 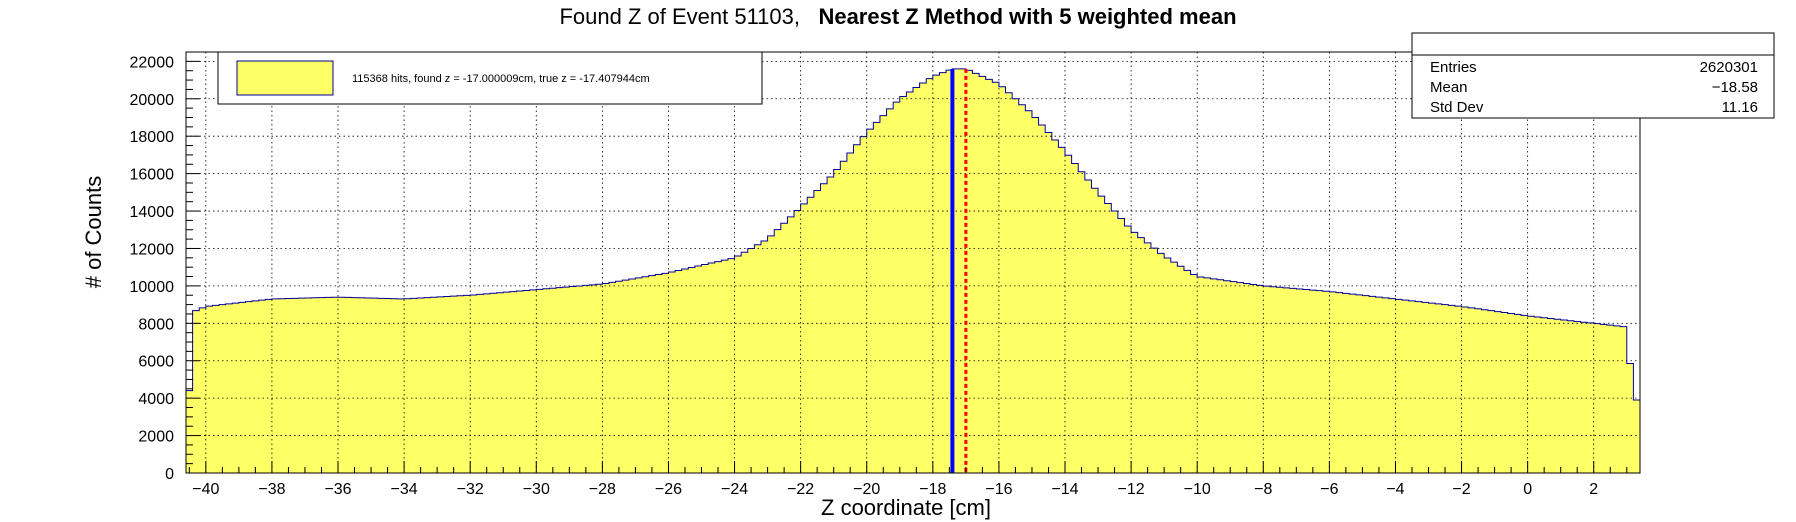 I want to click on x-tick-label-2: −36, so click(x=337, y=489).